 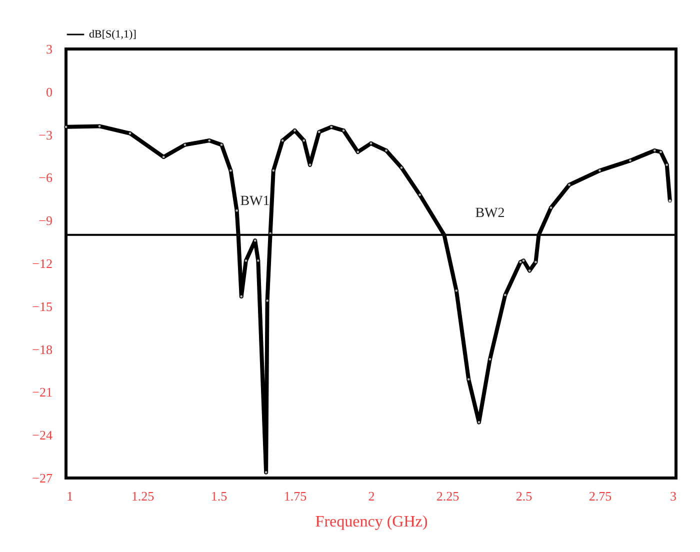 I want to click on y-tick-label: −9, so click(x=45, y=220).